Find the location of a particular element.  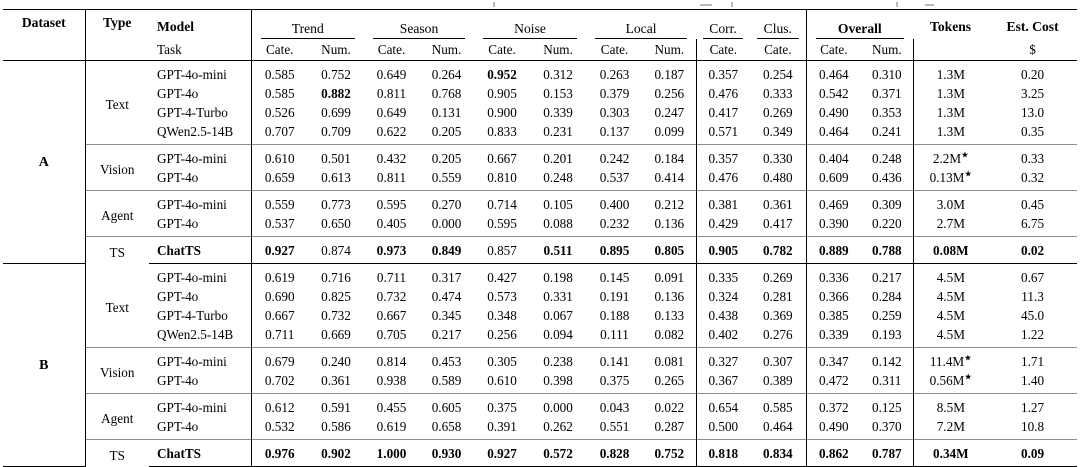

metric-value: 0.591 is located at coordinates (336, 405).